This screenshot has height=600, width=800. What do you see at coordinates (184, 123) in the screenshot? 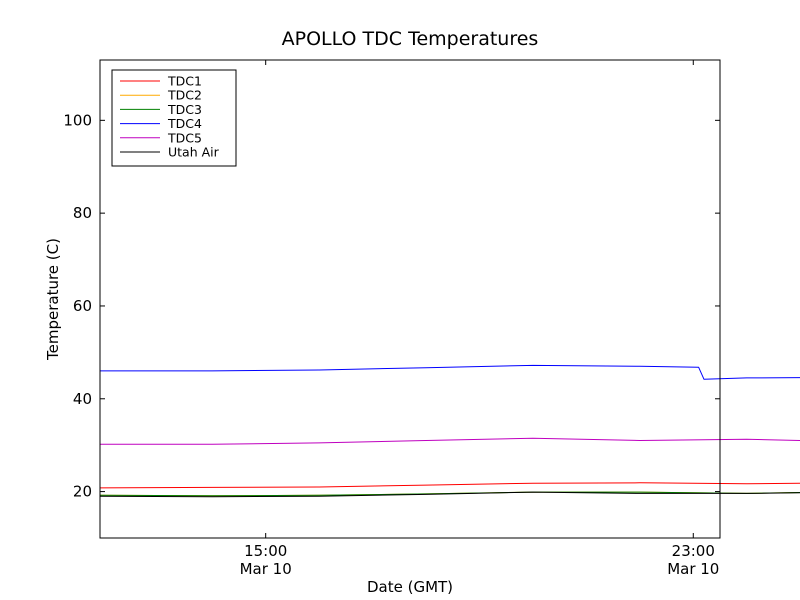
I see `legend-entry: TDC4` at bounding box center [184, 123].